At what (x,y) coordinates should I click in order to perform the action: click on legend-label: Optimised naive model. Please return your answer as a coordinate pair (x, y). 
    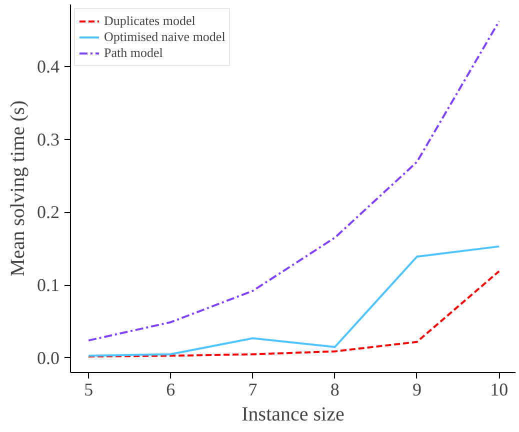
    Looking at the image, I should click on (165, 37).